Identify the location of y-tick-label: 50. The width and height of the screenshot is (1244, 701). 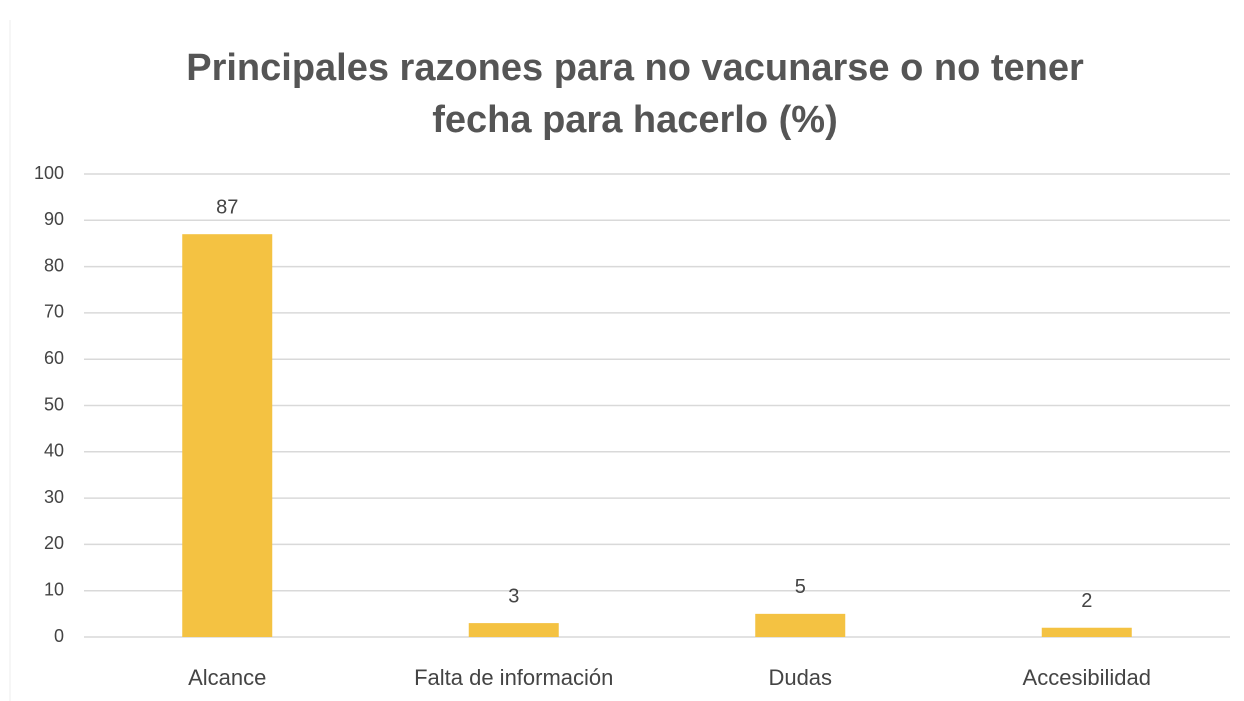
(54, 404).